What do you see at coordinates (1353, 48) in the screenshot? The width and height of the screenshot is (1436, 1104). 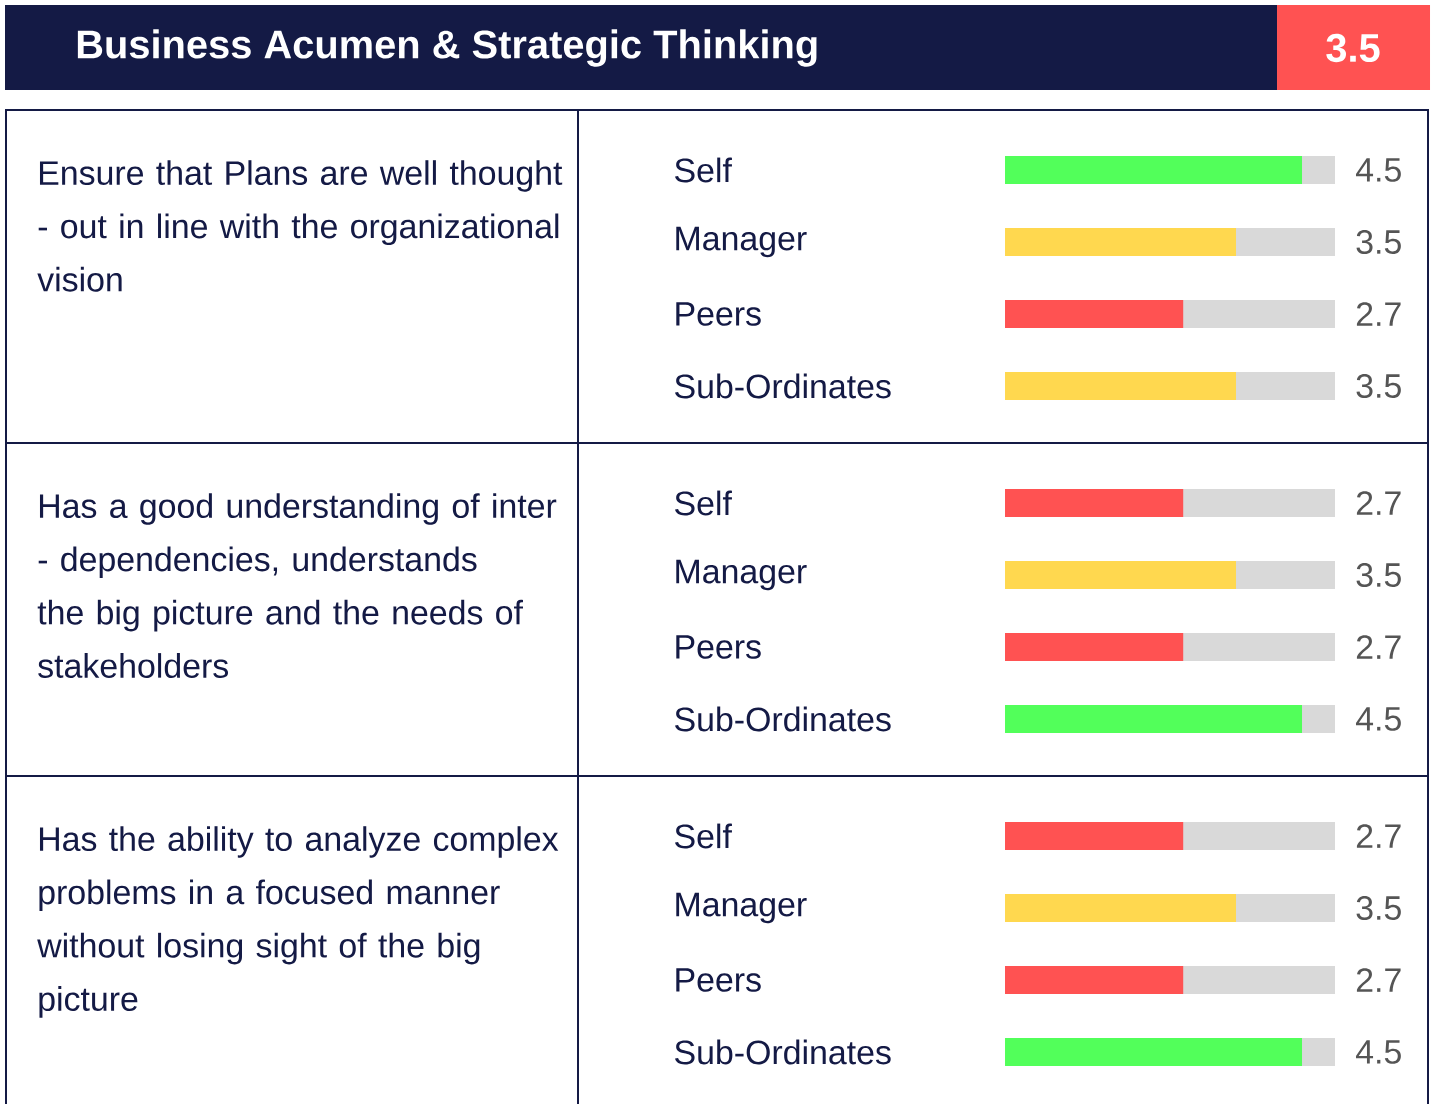 I see `text: 3.5` at bounding box center [1353, 48].